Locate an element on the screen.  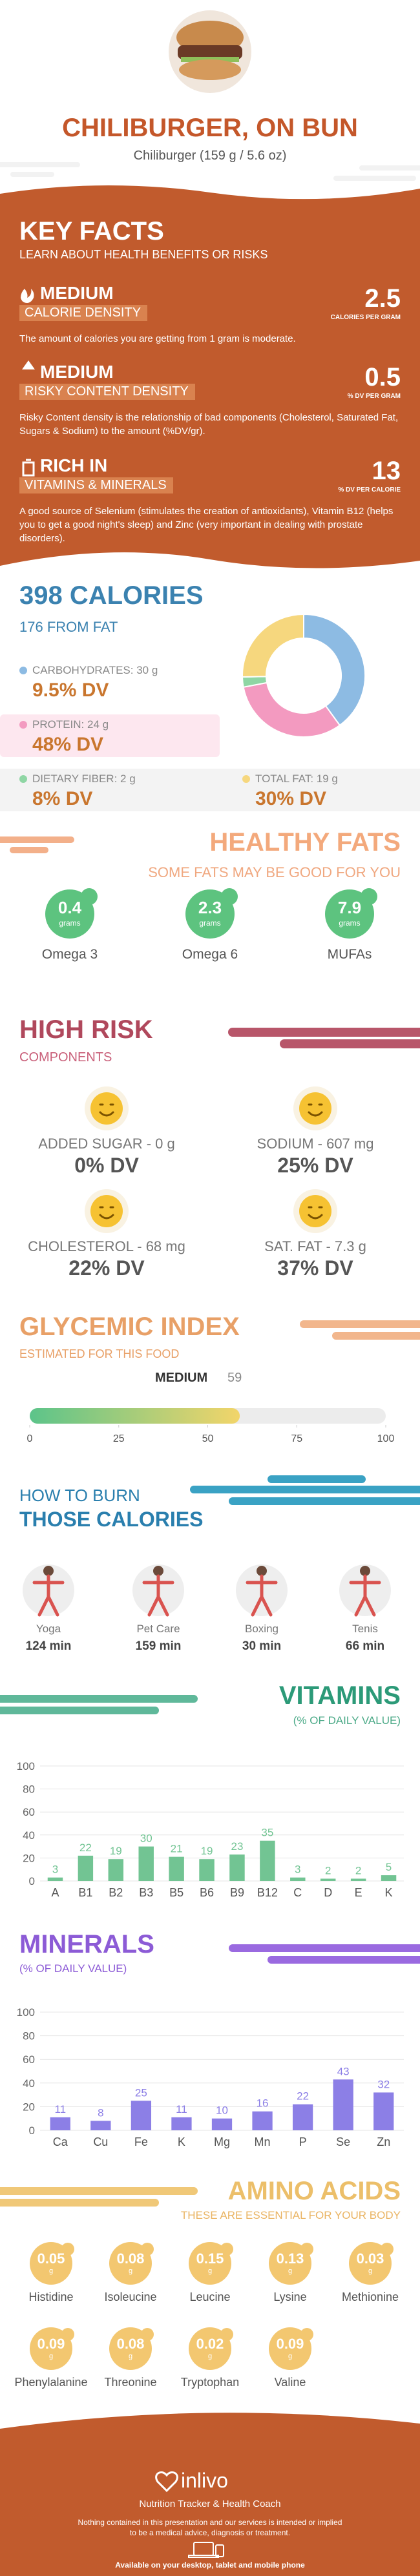
section-title: THOSE CALORIES is located at coordinates (112, 1519).